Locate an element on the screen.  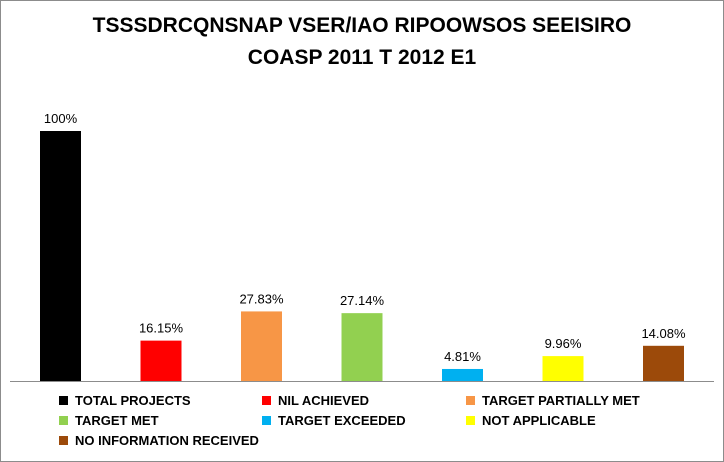
legend-label-4: TARGET MET is located at coordinates (117, 420).